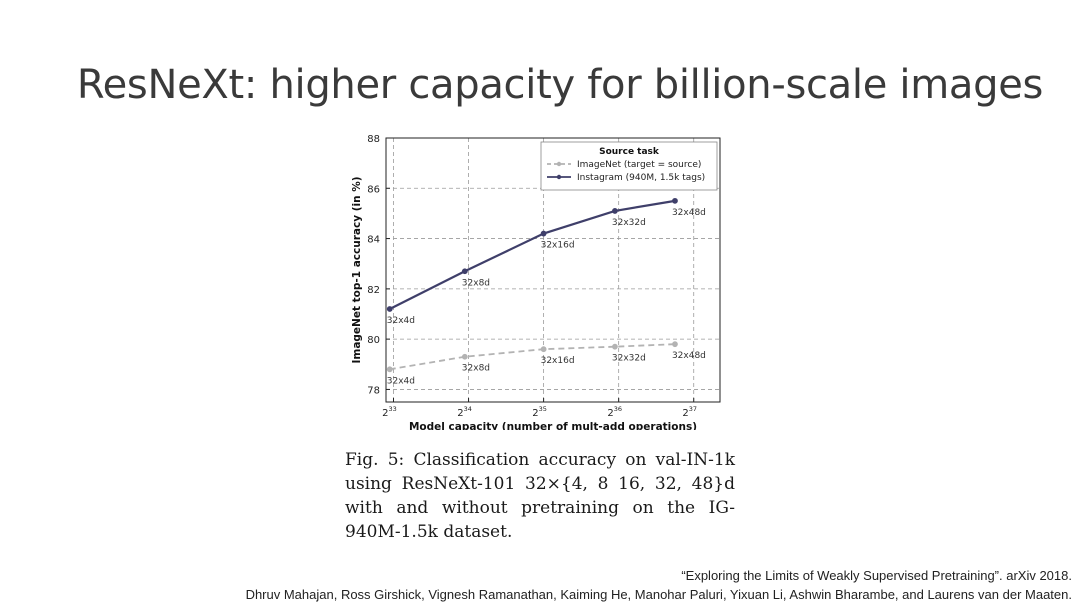 Image resolution: width=1080 pixels, height=608 pixels. I want to click on legend-entry: Instagram (940M, 1.5k tags), so click(641, 178).